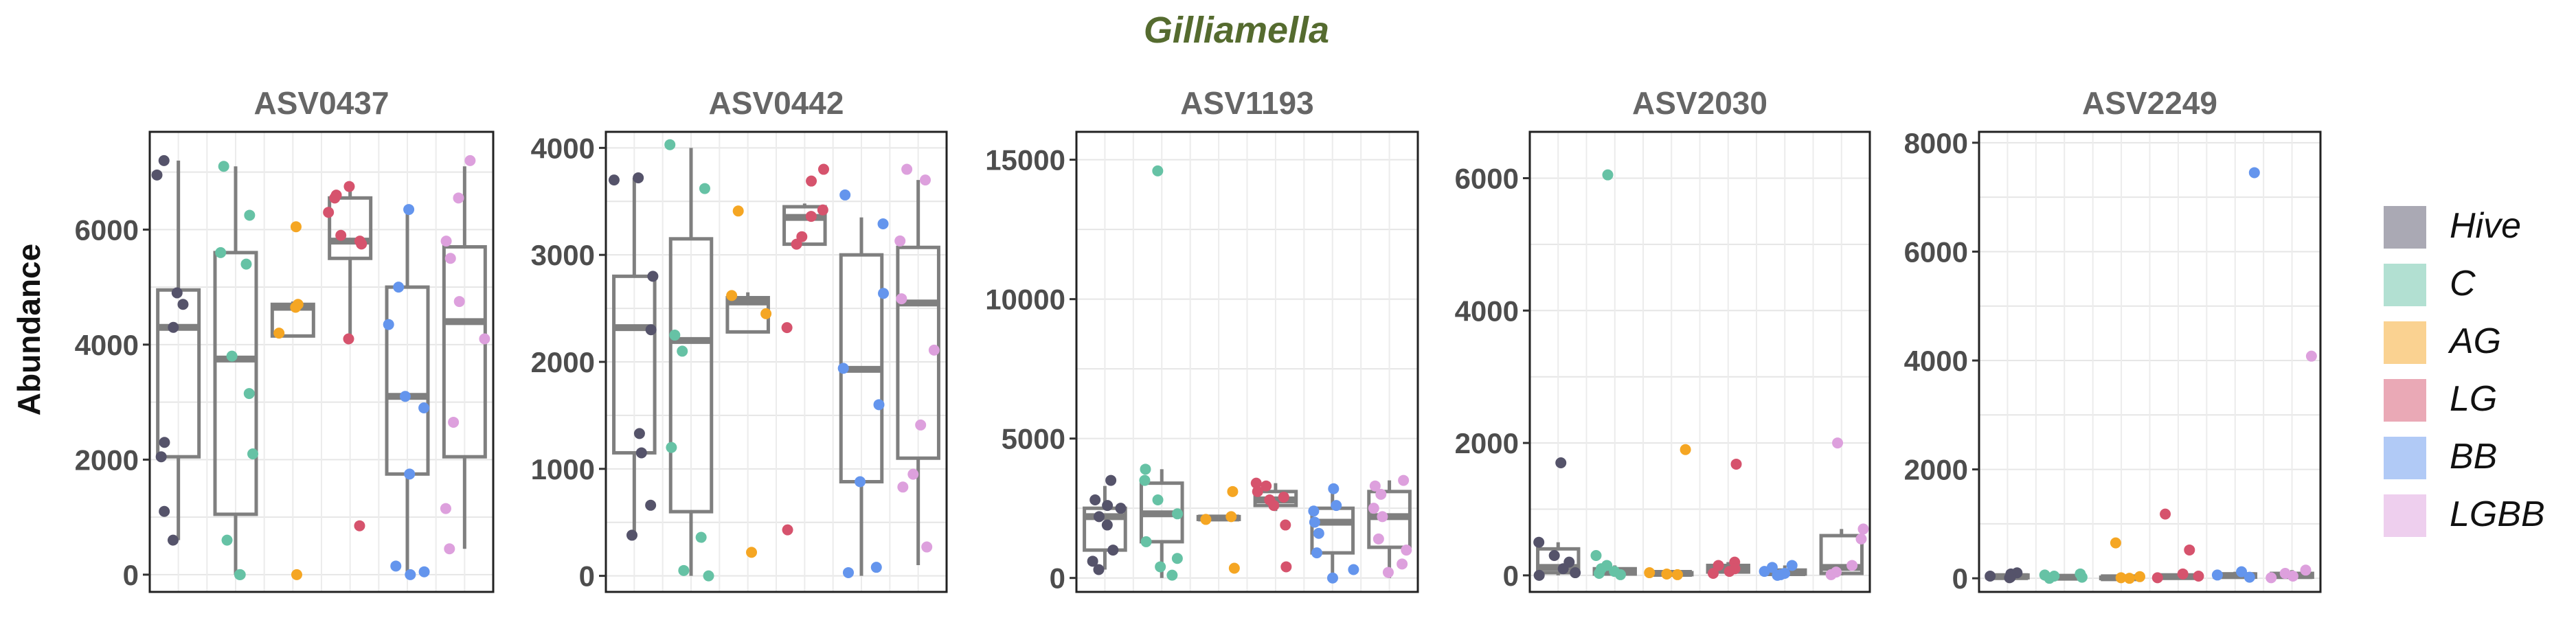 The image size is (2576, 618). What do you see at coordinates (465, 354) in the screenshot?
I see `box-LGBB` at bounding box center [465, 354].